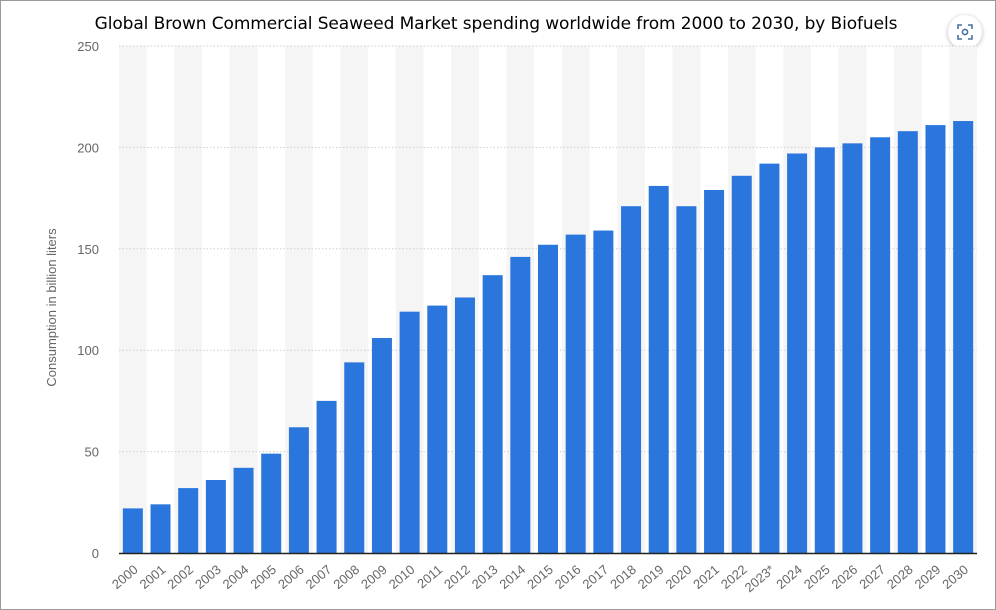 The height and width of the screenshot is (610, 996). Describe the element at coordinates (263, 577) in the screenshot. I see `x-tick-label: 2005` at that location.